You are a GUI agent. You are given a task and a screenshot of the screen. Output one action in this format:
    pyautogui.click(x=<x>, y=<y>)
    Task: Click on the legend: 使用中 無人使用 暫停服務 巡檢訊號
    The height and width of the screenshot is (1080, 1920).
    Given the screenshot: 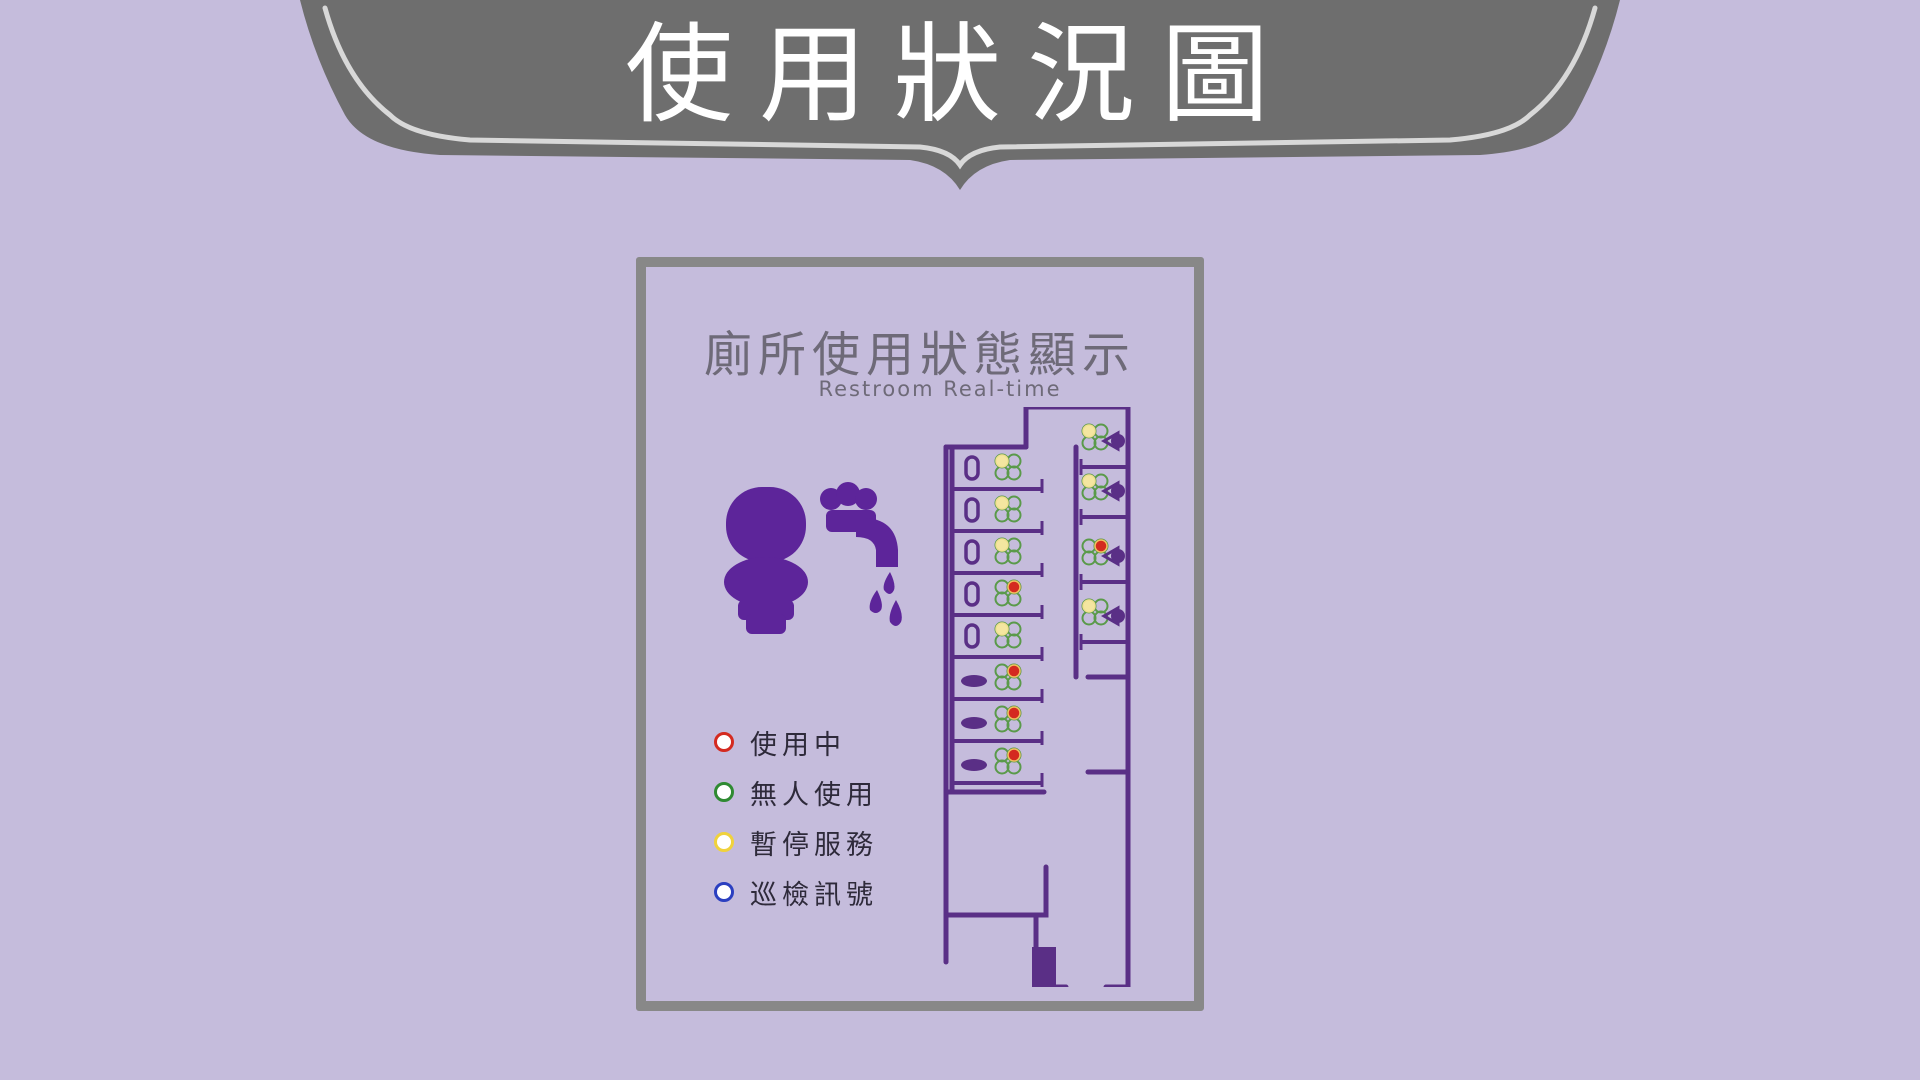 What is the action you would take?
    pyautogui.click(x=796, y=817)
    